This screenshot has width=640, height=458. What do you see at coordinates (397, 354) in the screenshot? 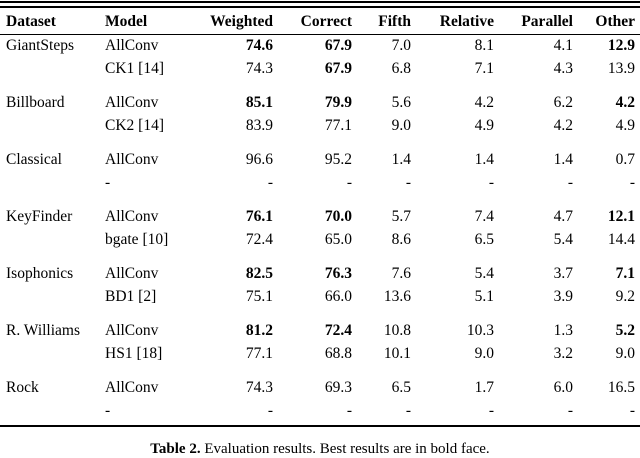
I see `cell-value: 10.1` at bounding box center [397, 354].